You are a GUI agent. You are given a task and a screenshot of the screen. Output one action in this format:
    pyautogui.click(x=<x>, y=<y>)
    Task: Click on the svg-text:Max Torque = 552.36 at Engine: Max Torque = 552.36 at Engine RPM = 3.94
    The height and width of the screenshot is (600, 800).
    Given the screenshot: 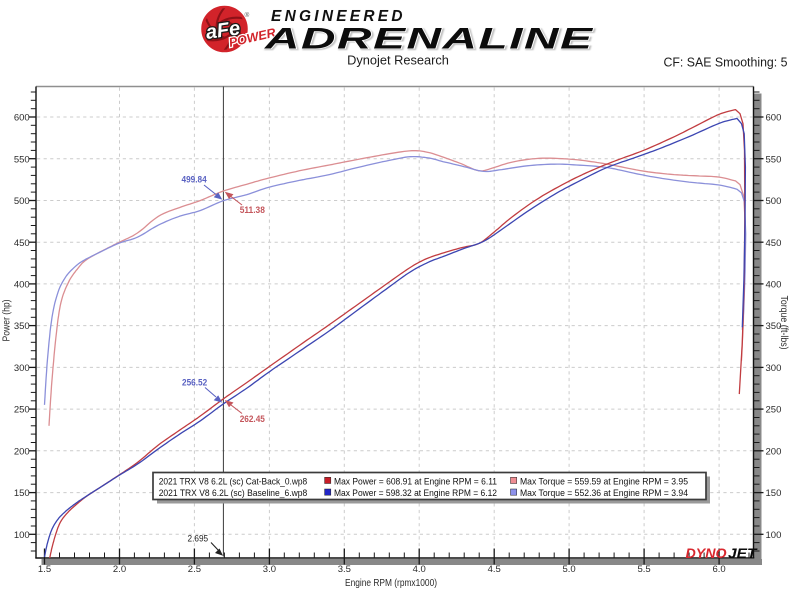 What is the action you would take?
    pyautogui.click(x=604, y=492)
    